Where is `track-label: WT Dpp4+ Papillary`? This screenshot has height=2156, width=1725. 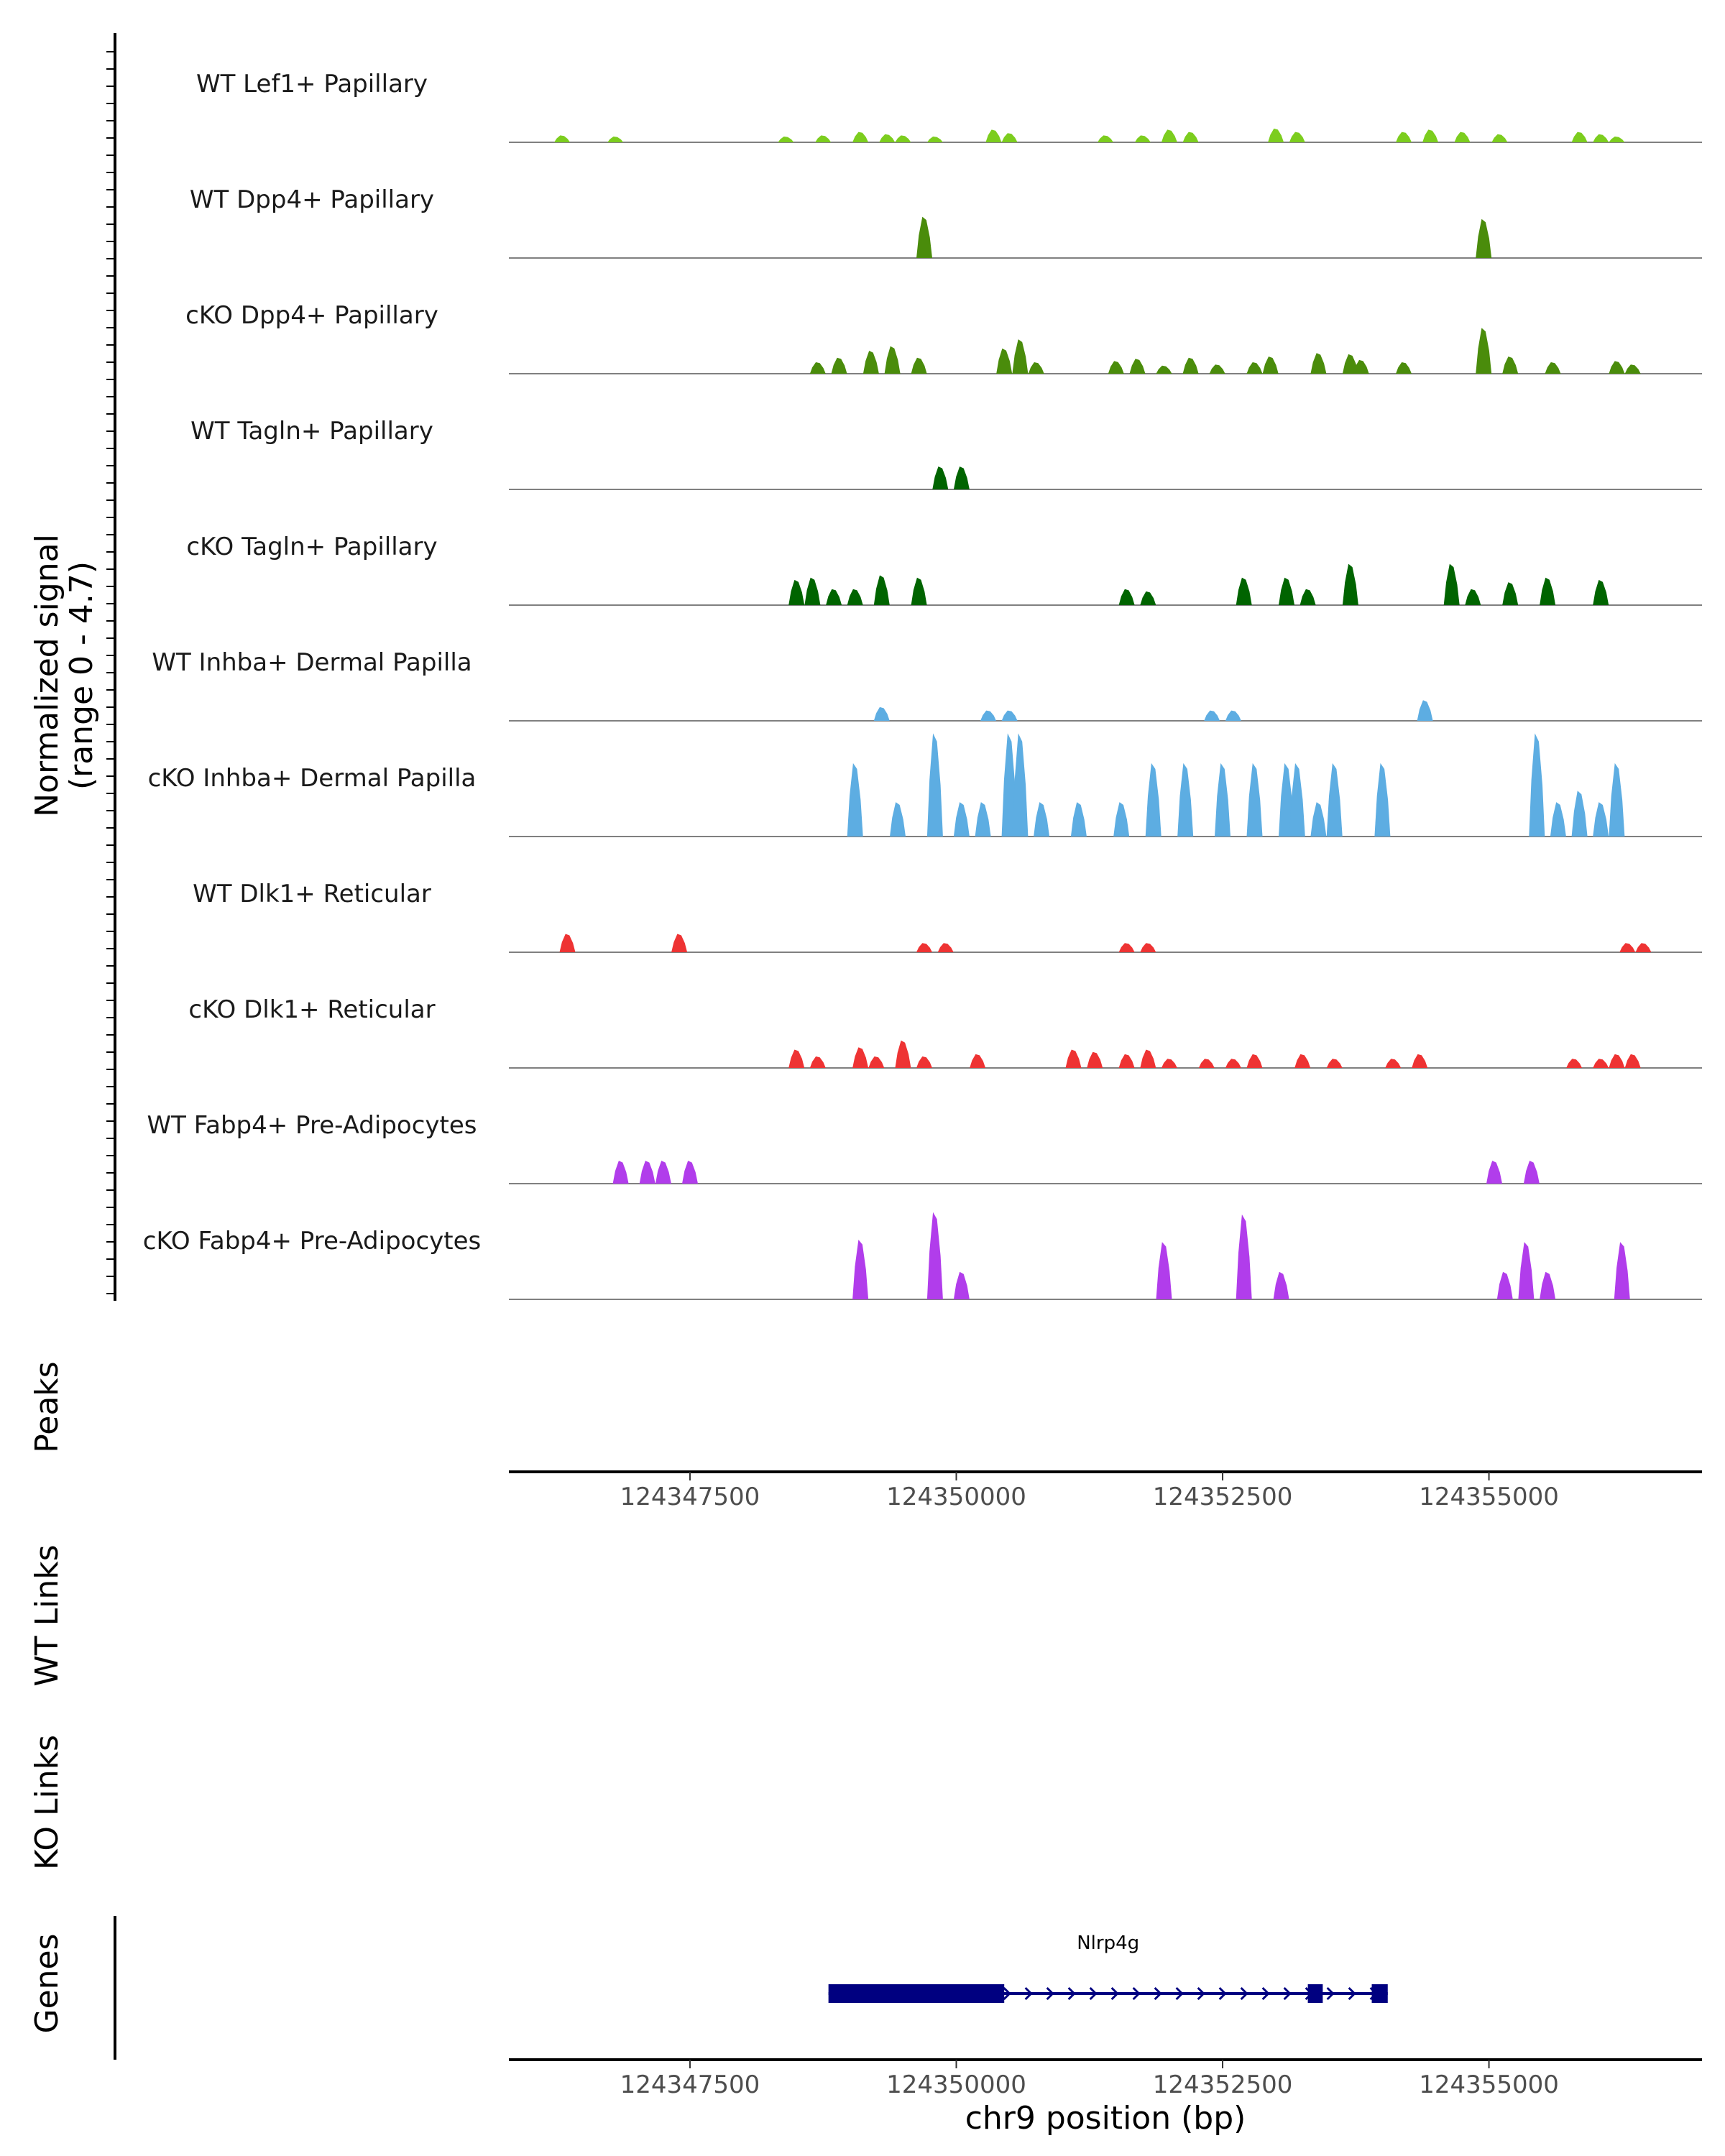 track-label: WT Dpp4+ Papillary is located at coordinates (312, 199).